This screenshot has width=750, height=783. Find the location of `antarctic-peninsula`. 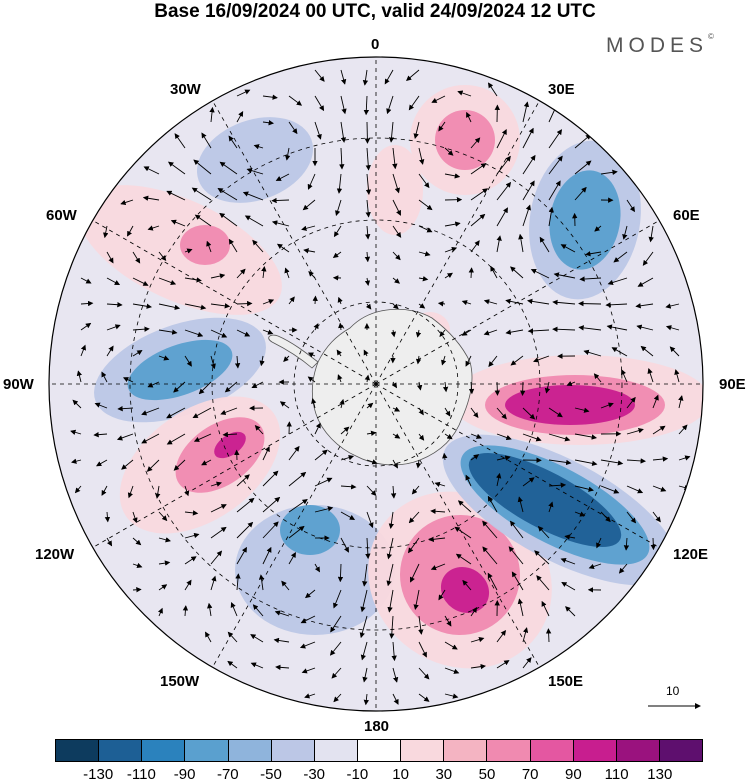

antarctic-peninsula is located at coordinates (293, 351).